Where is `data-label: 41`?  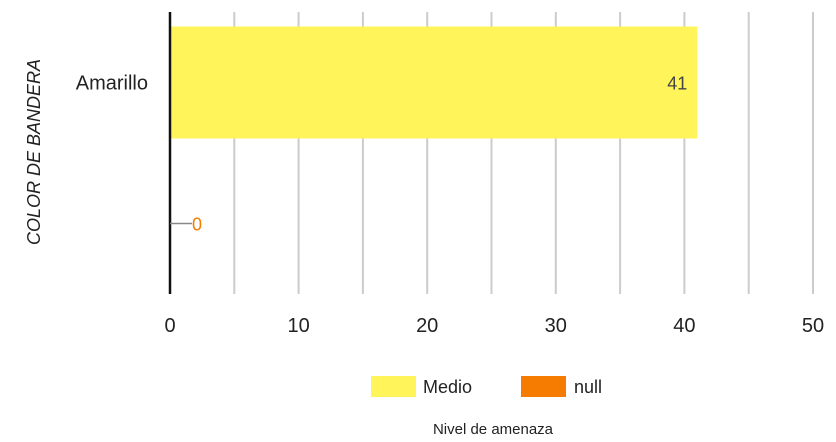 data-label: 41 is located at coordinates (677, 84).